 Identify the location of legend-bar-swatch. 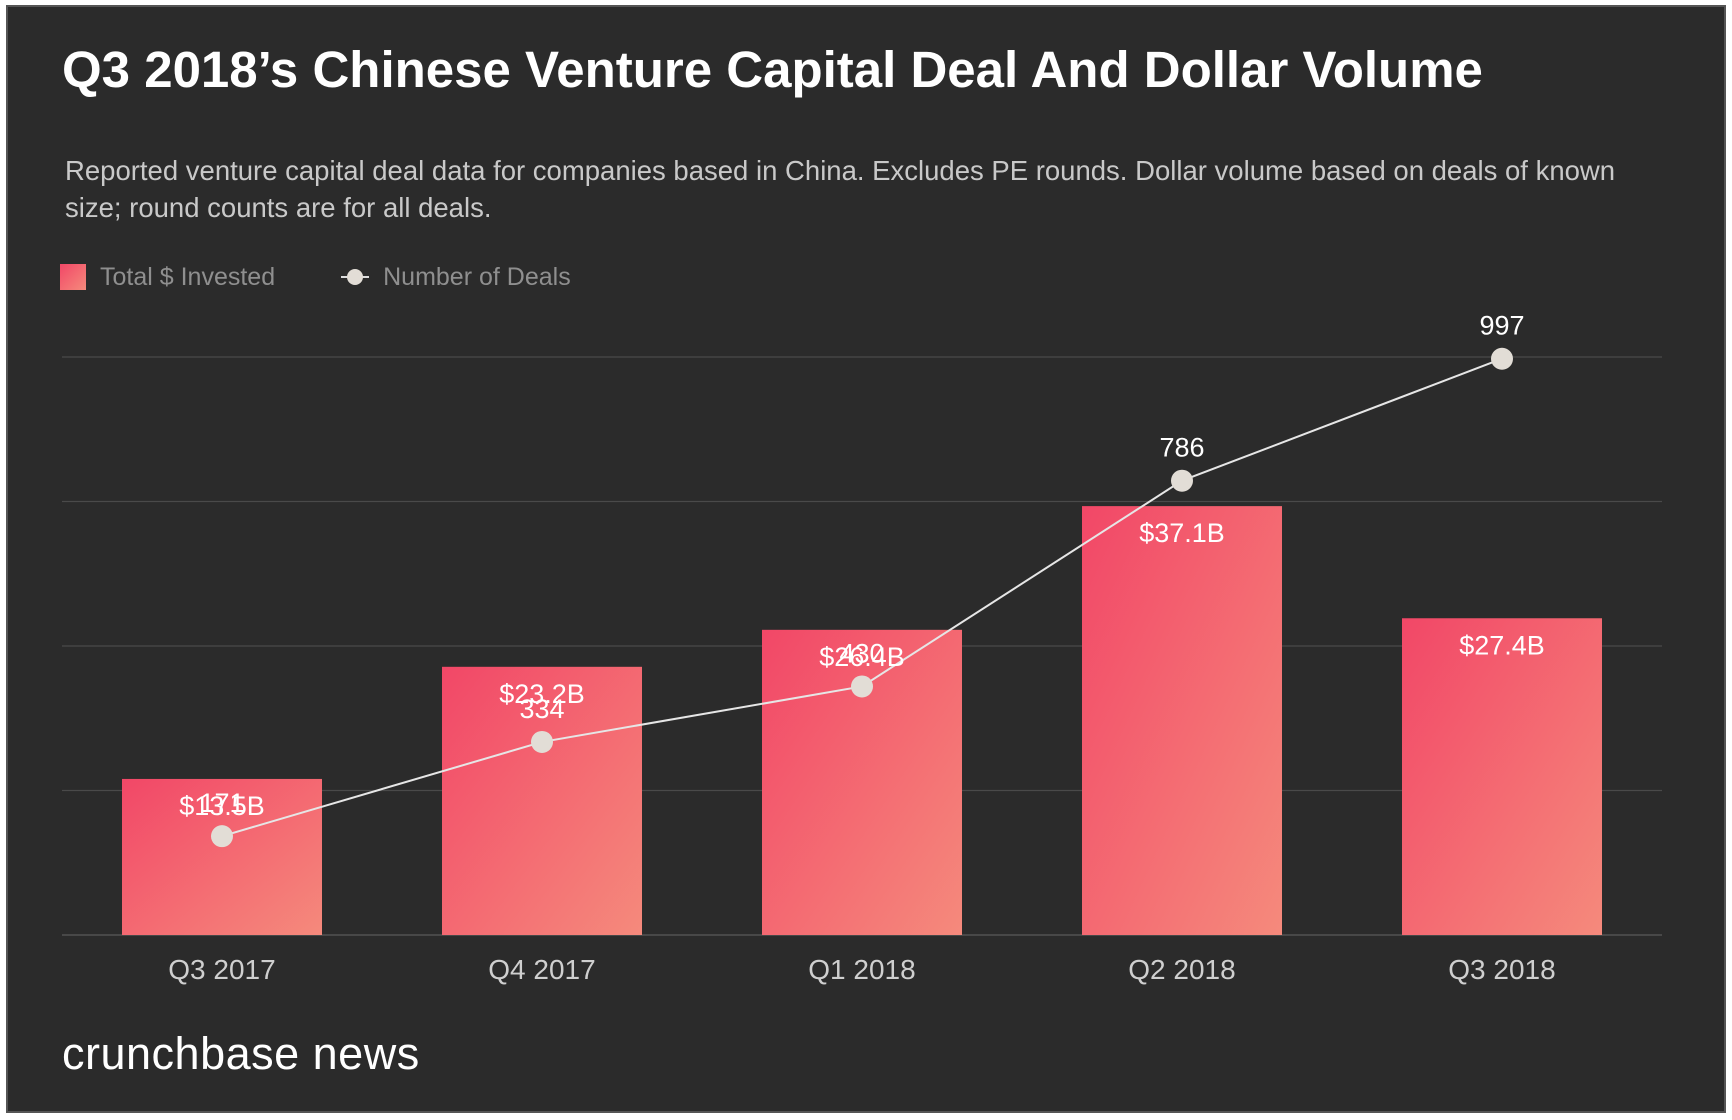
(73, 277).